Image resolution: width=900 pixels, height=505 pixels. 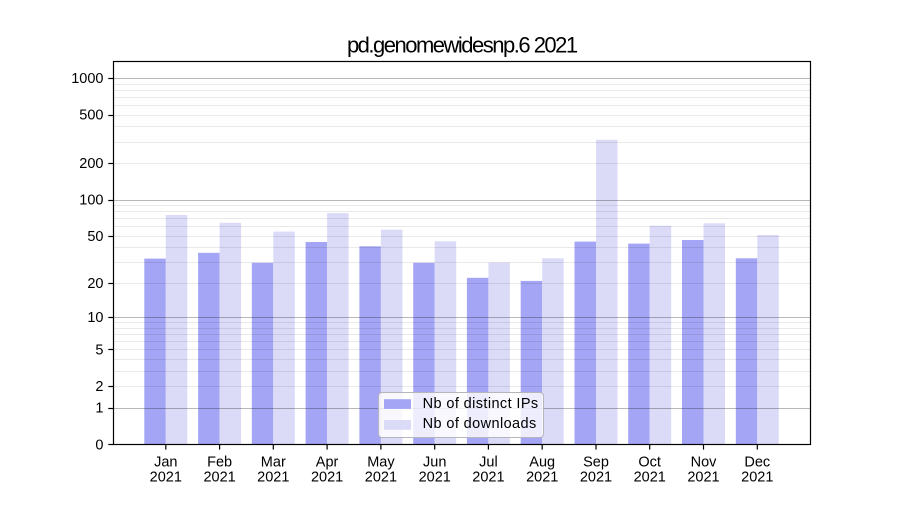 I want to click on svg-text: 1000, so click(x=87, y=79).